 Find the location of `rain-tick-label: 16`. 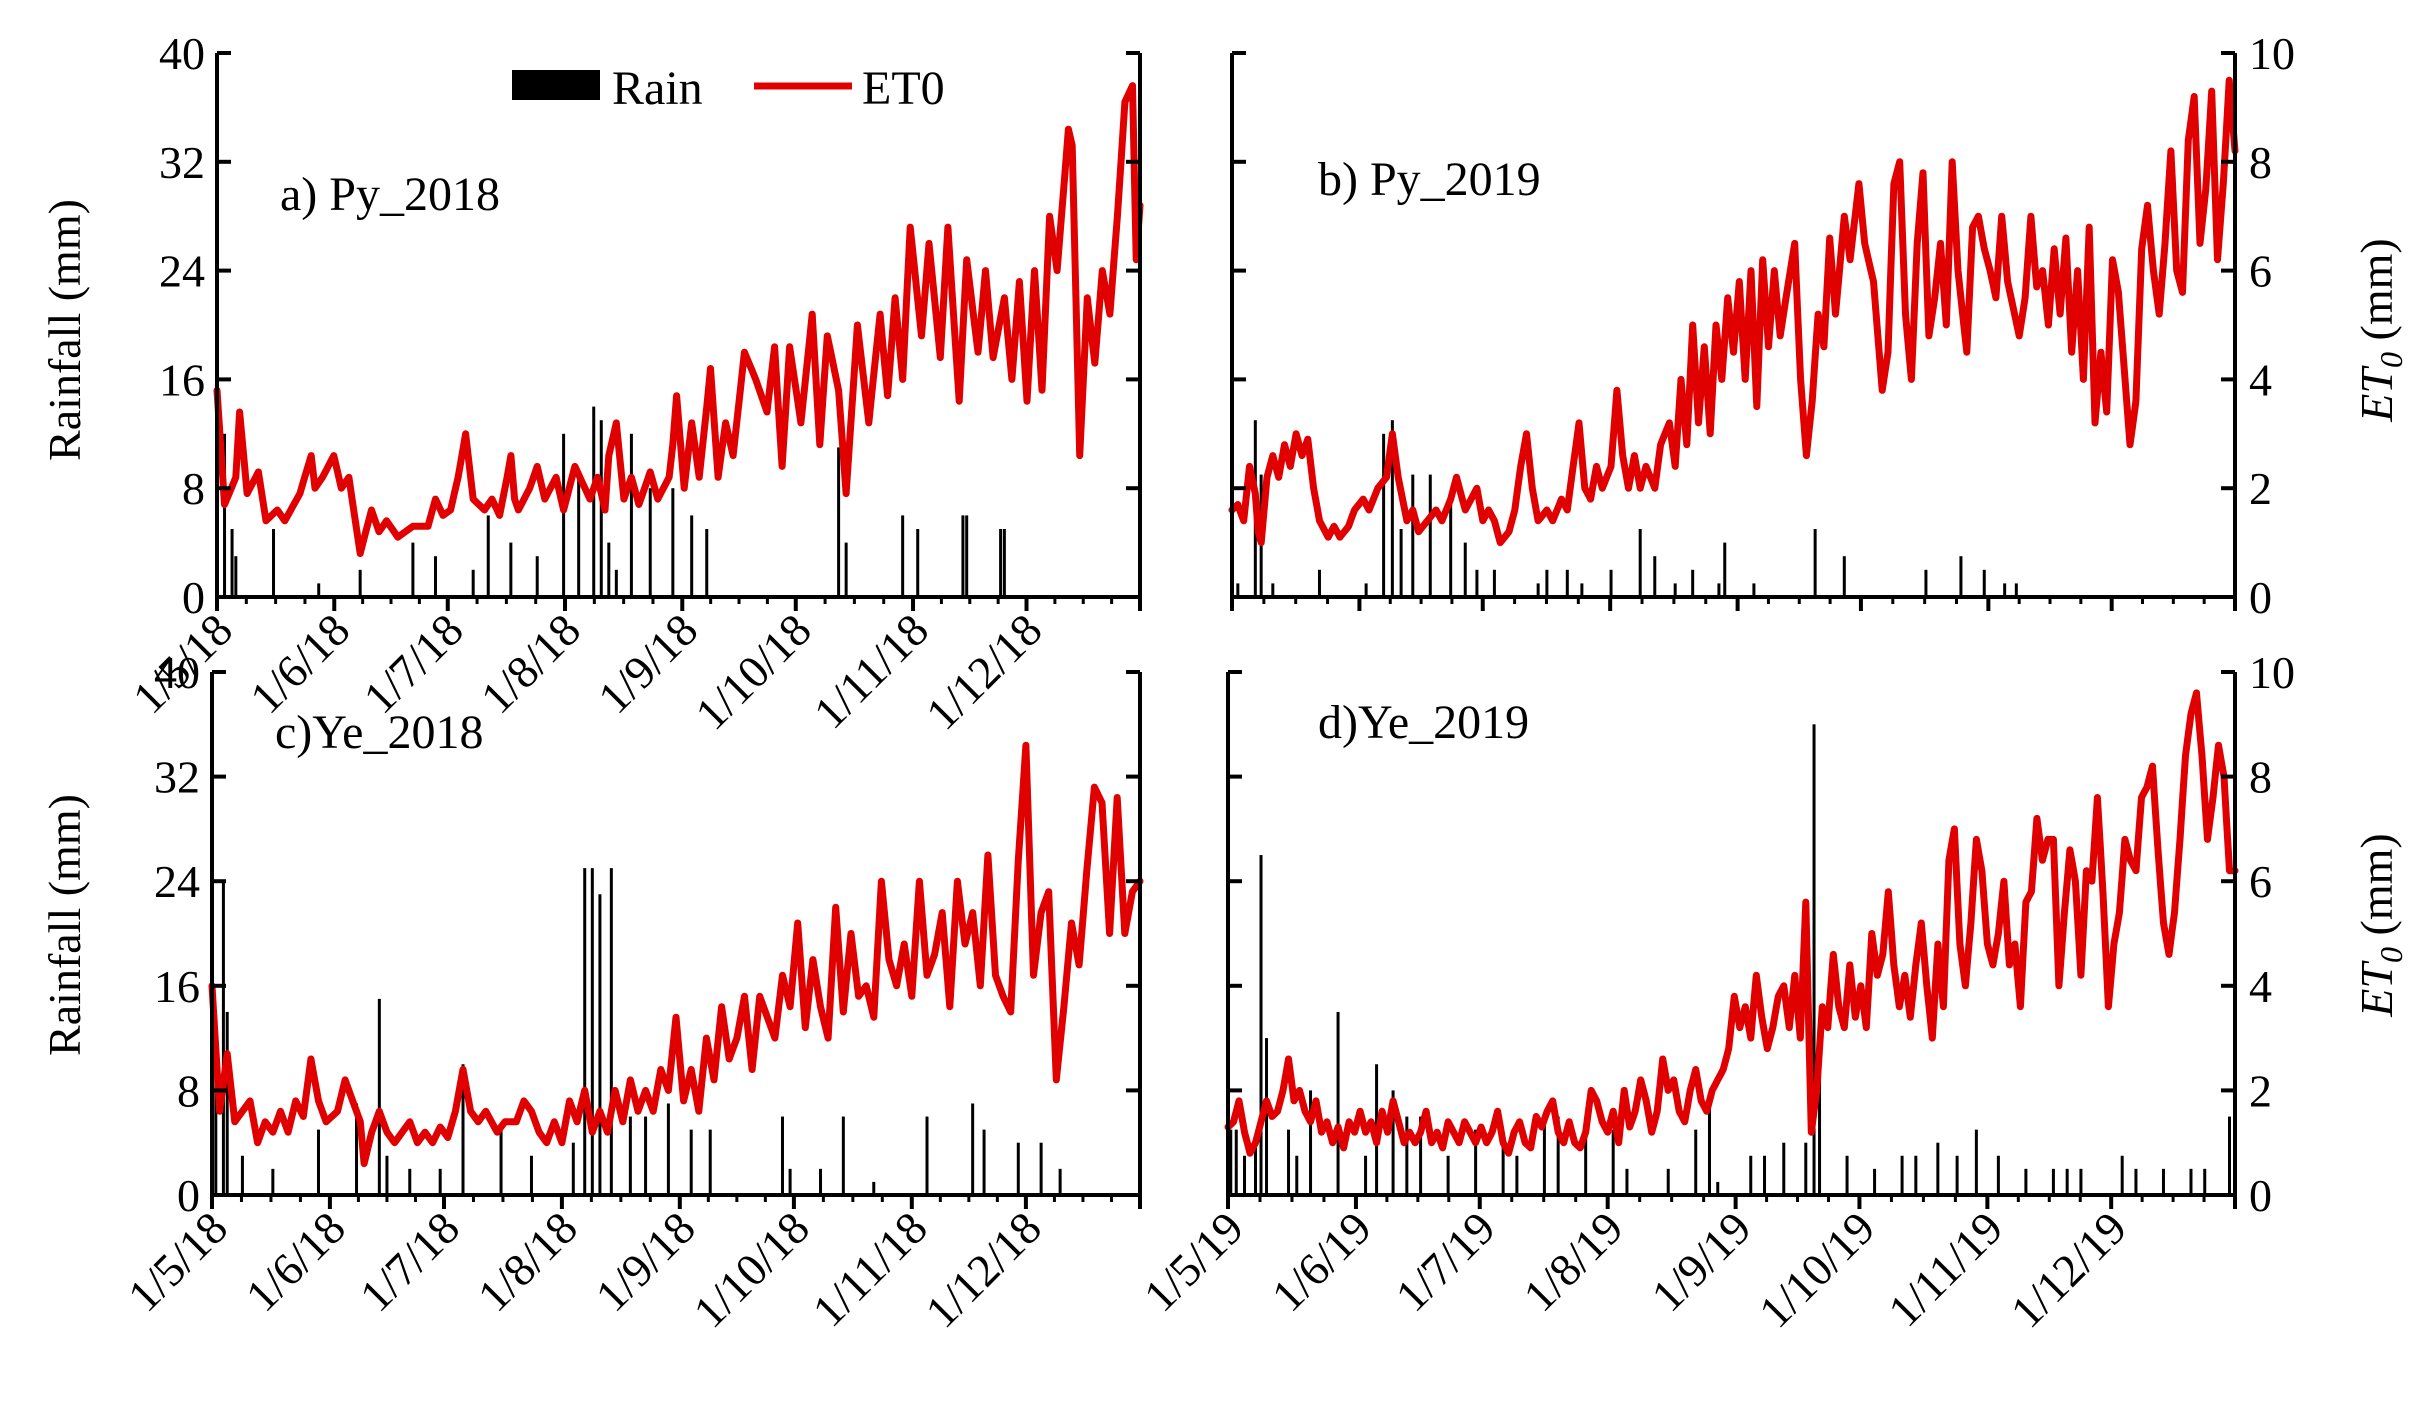

rain-tick-label: 16 is located at coordinates (182, 379).